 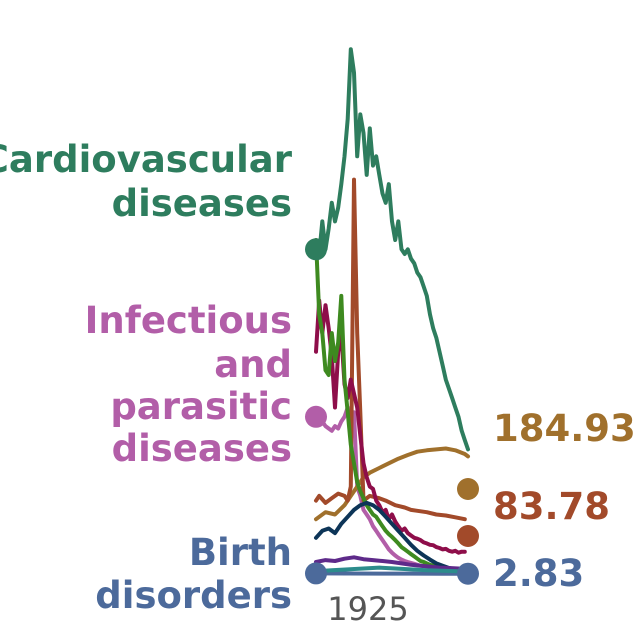 I want to click on x-tick-1925: 1925, so click(x=367, y=609).